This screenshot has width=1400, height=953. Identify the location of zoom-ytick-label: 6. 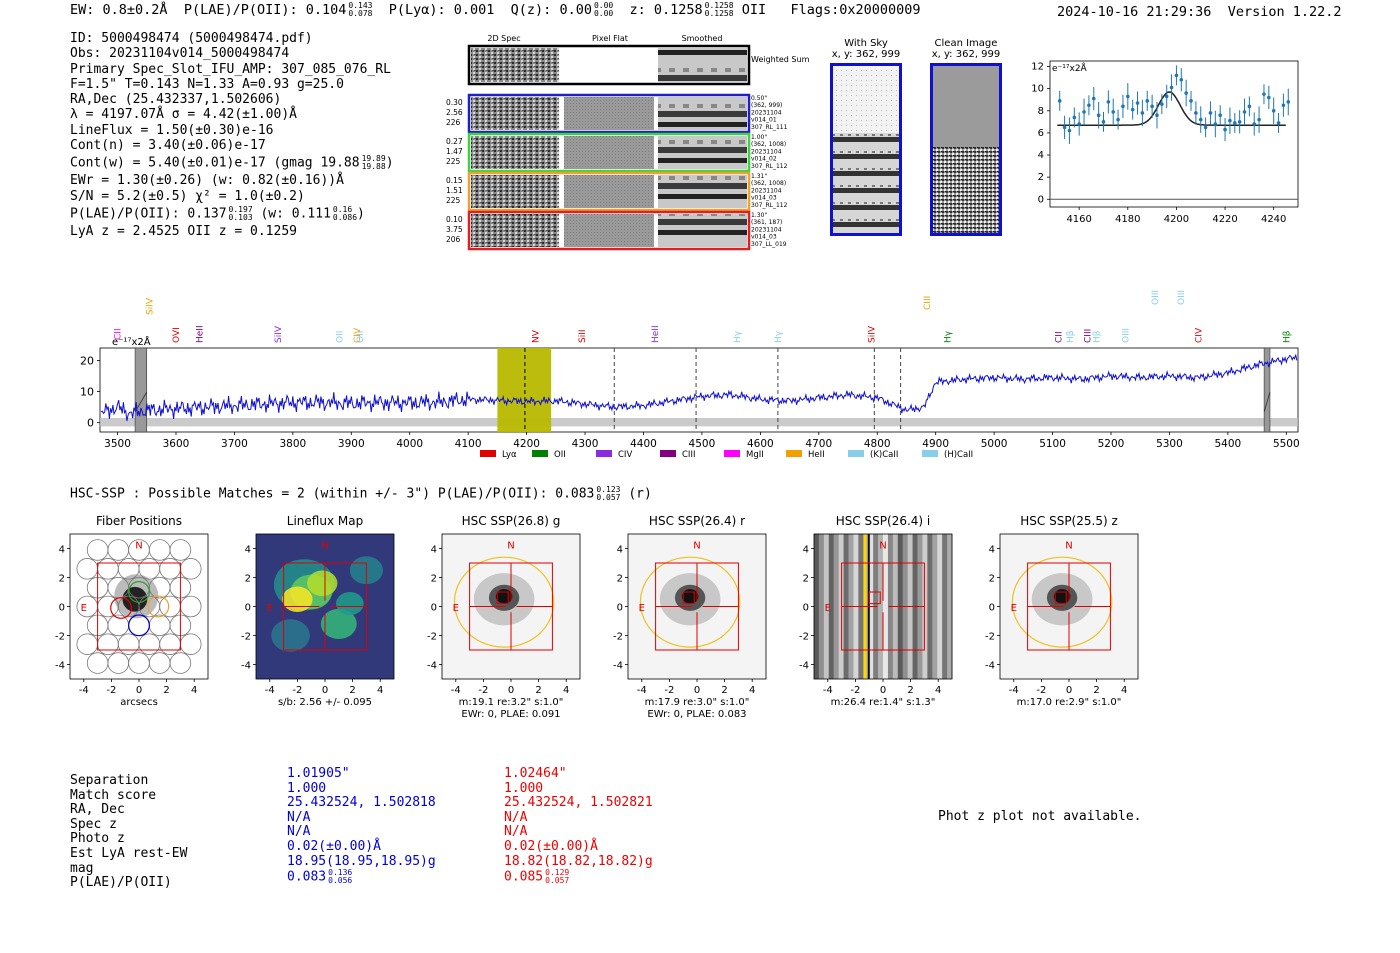
(1041, 133).